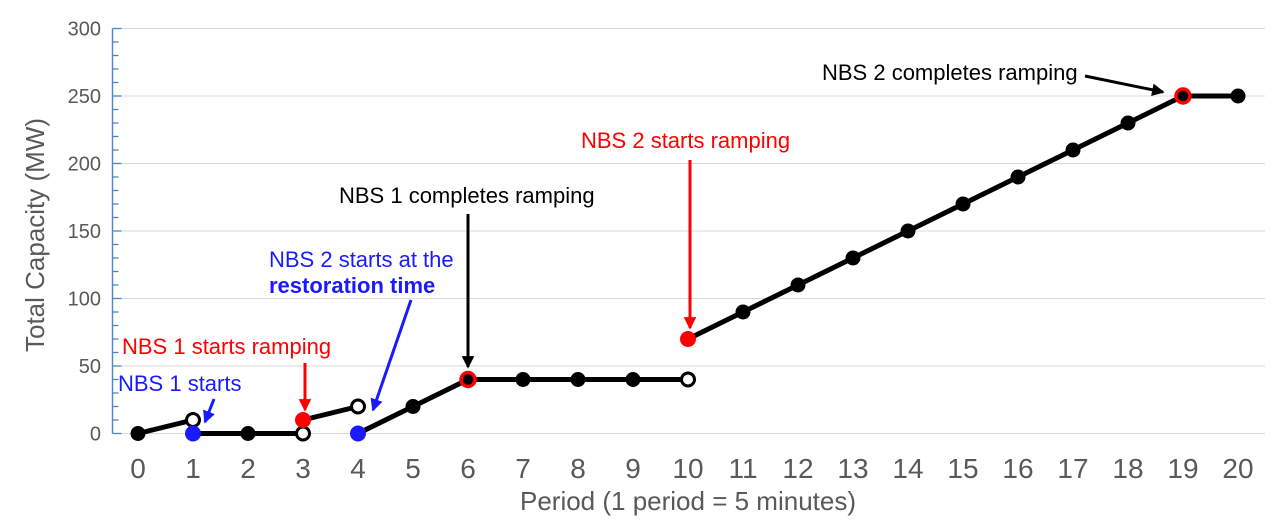 This screenshot has width=1280, height=532. What do you see at coordinates (413, 468) in the screenshot?
I see `x-tick-label: 5` at bounding box center [413, 468].